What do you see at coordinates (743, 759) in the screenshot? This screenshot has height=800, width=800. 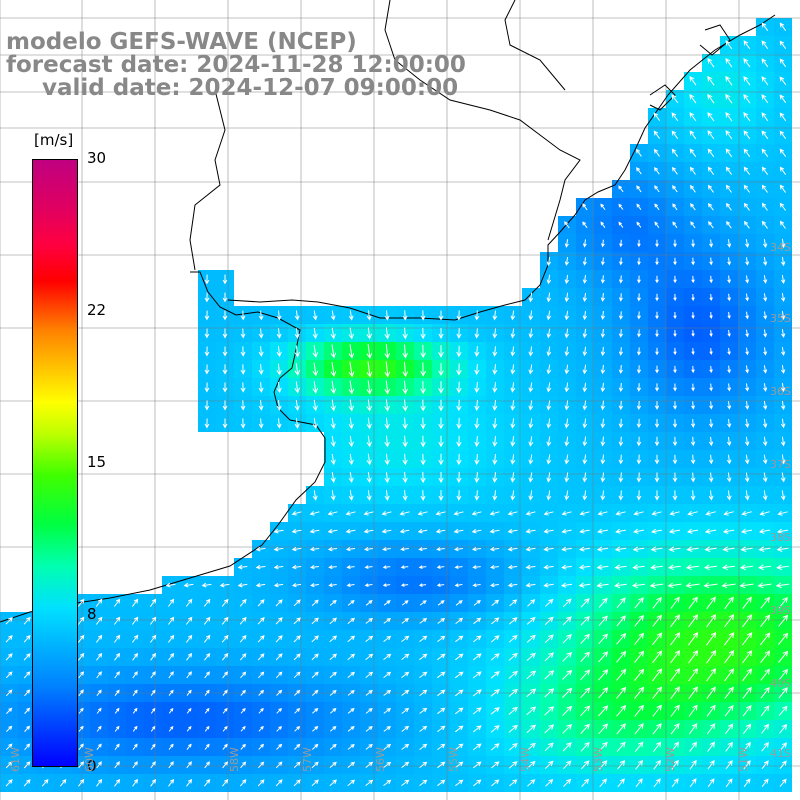 I see `lon-label-51w: 51W` at bounding box center [743, 759].